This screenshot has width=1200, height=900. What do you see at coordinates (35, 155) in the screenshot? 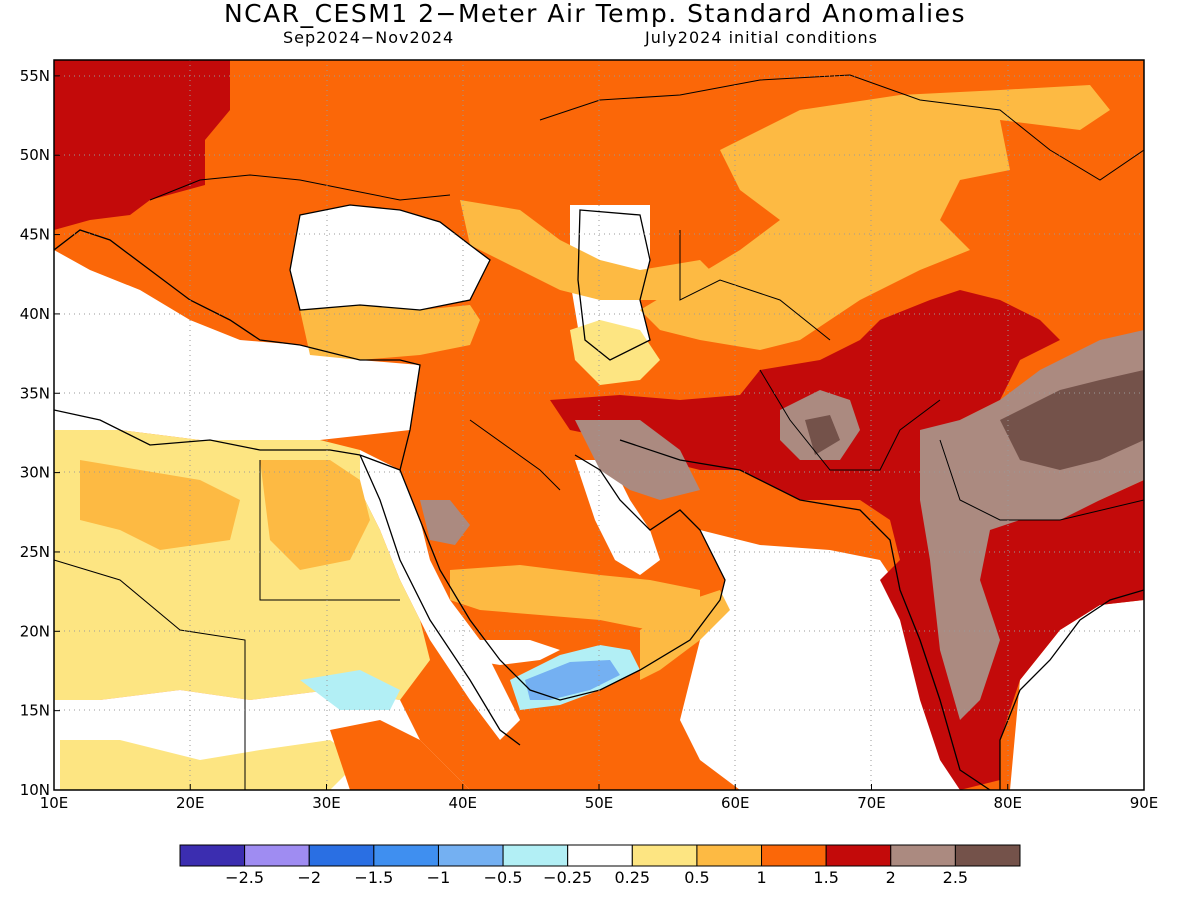
I see `lat-tick-label: 50N` at bounding box center [35, 155].